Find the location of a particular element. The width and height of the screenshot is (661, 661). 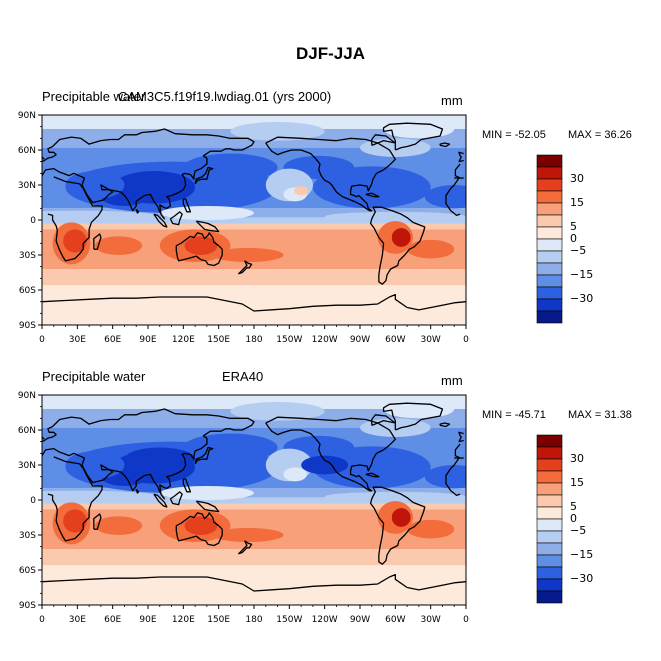

lat-tick-label: 90N is located at coordinates (27, 116).